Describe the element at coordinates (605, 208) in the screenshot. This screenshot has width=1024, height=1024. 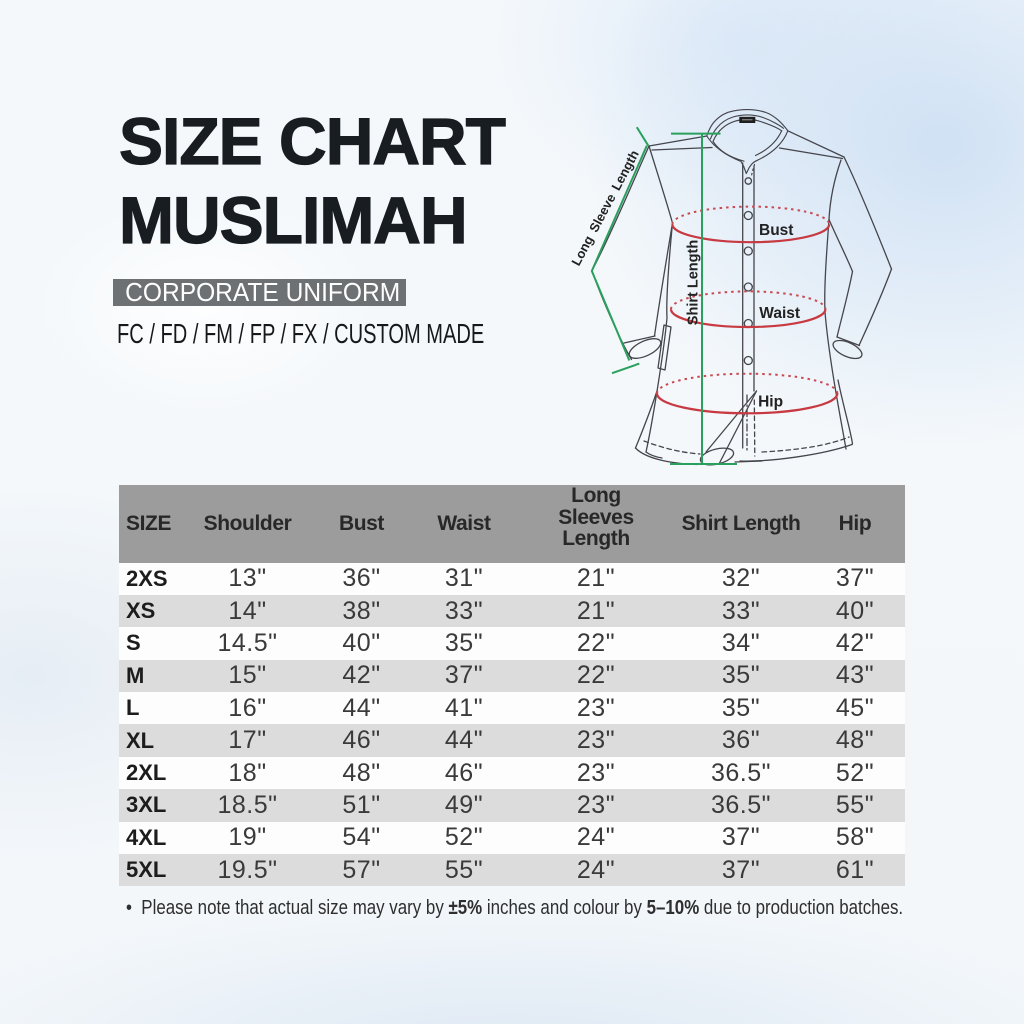
I see `svg-text: Long Sleeve Length` at that location.